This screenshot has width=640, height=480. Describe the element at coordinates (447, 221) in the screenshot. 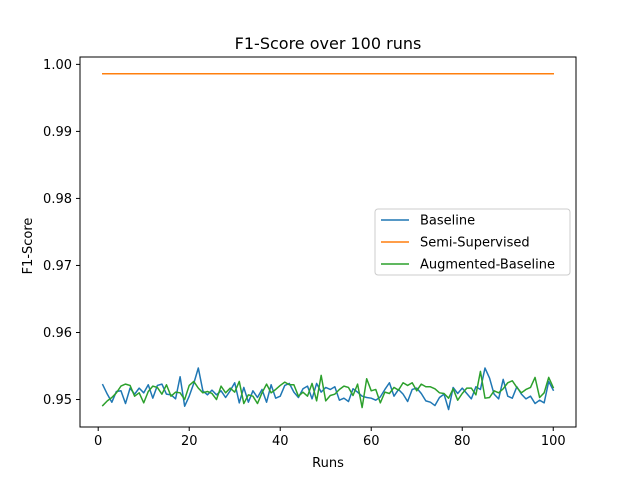

I see `legend-label-baseline: Baseline` at that location.